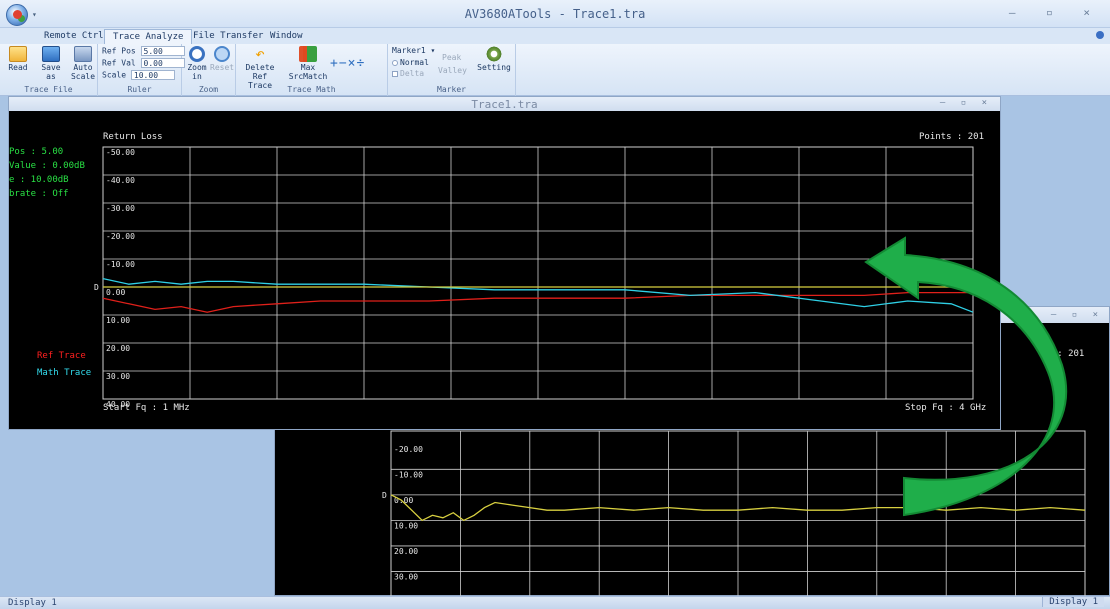 The width and height of the screenshot is (1110, 609). Describe the element at coordinates (222, 54) in the screenshot. I see `reset-icon` at that location.